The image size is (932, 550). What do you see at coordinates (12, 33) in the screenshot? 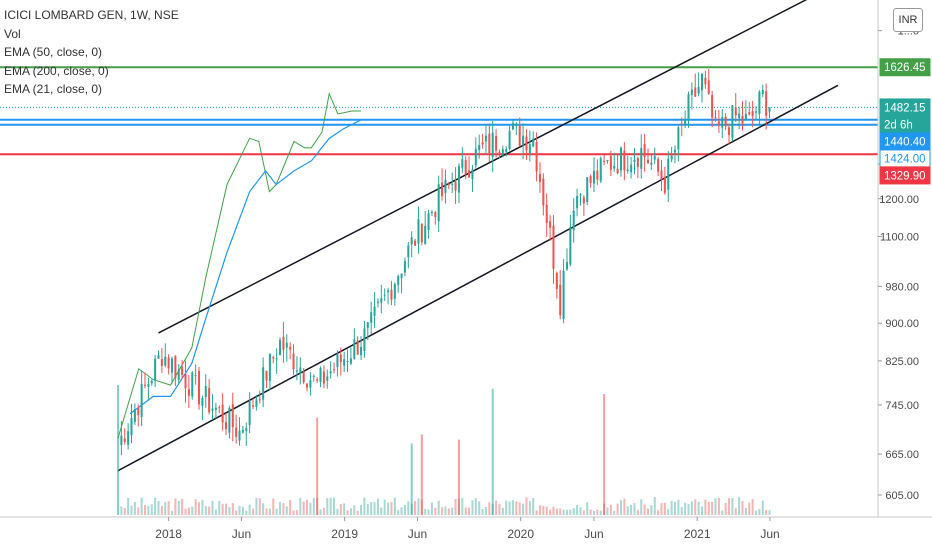
I see `legend-volume: Vol` at bounding box center [12, 33].